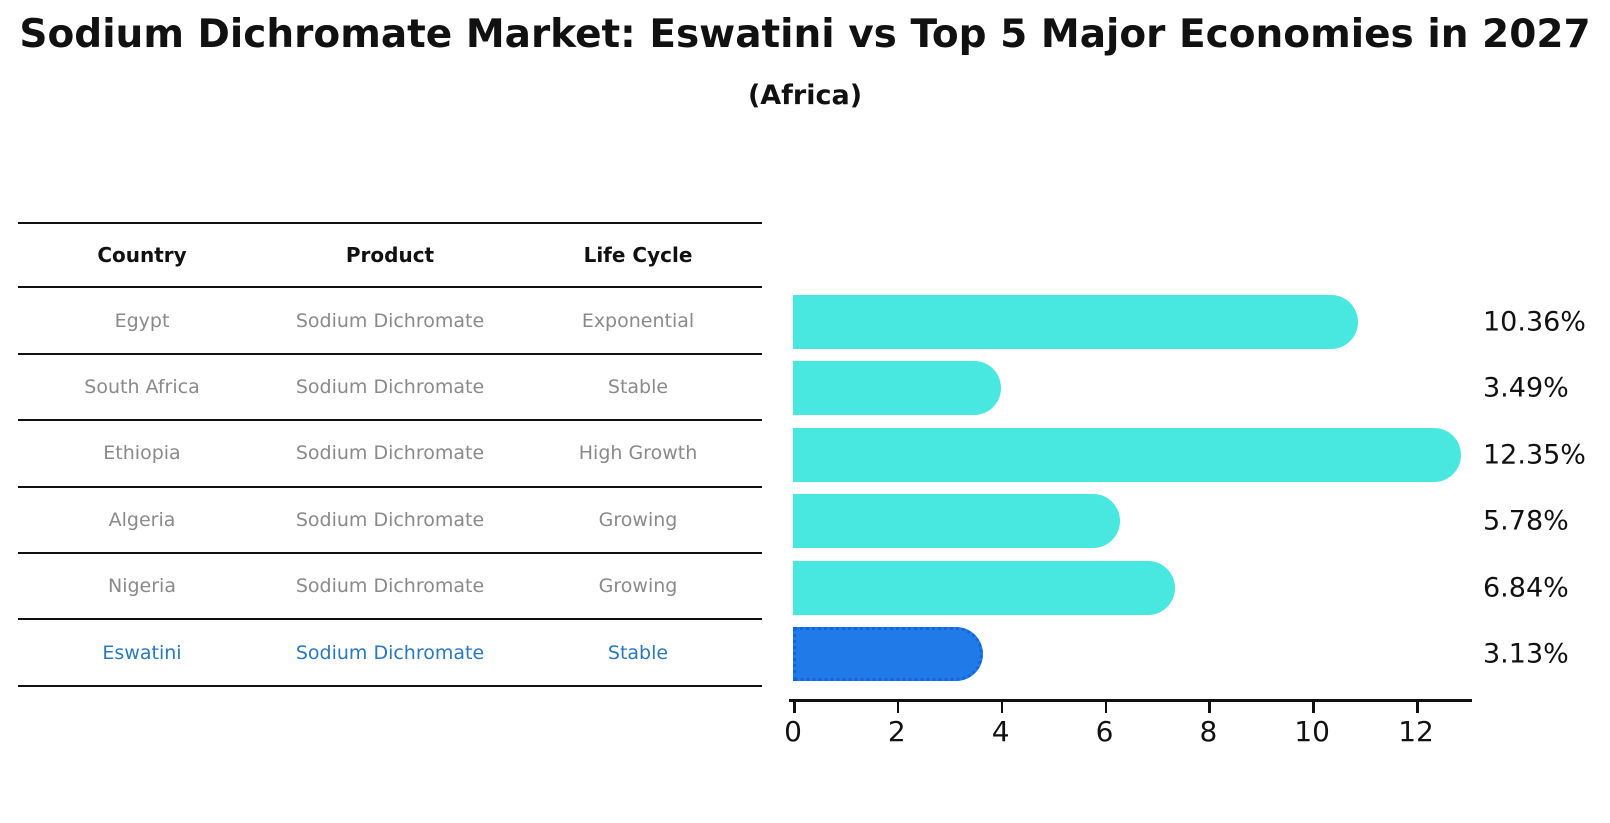 The width and height of the screenshot is (1610, 823). What do you see at coordinates (142, 255) in the screenshot?
I see `table-cell: Country` at bounding box center [142, 255].